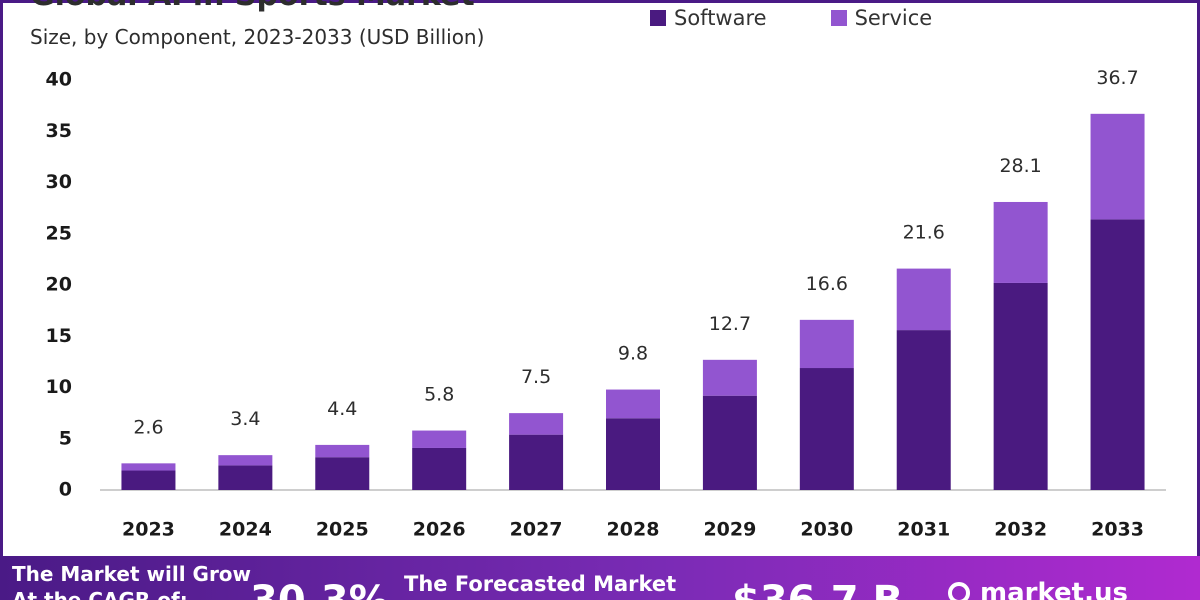 Image resolution: width=1200 pixels, height=600 pixels. I want to click on bar-software-2027, so click(536, 462).